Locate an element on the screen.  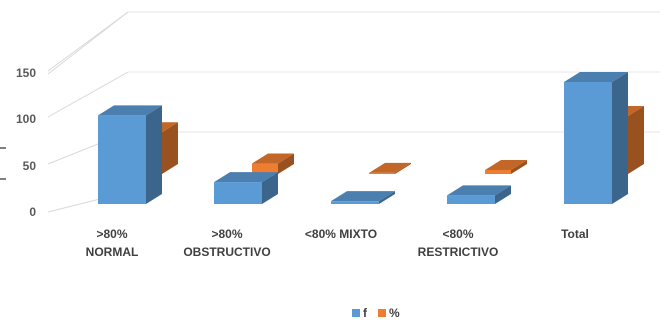
y-tick-label: 100 is located at coordinates (26, 119).